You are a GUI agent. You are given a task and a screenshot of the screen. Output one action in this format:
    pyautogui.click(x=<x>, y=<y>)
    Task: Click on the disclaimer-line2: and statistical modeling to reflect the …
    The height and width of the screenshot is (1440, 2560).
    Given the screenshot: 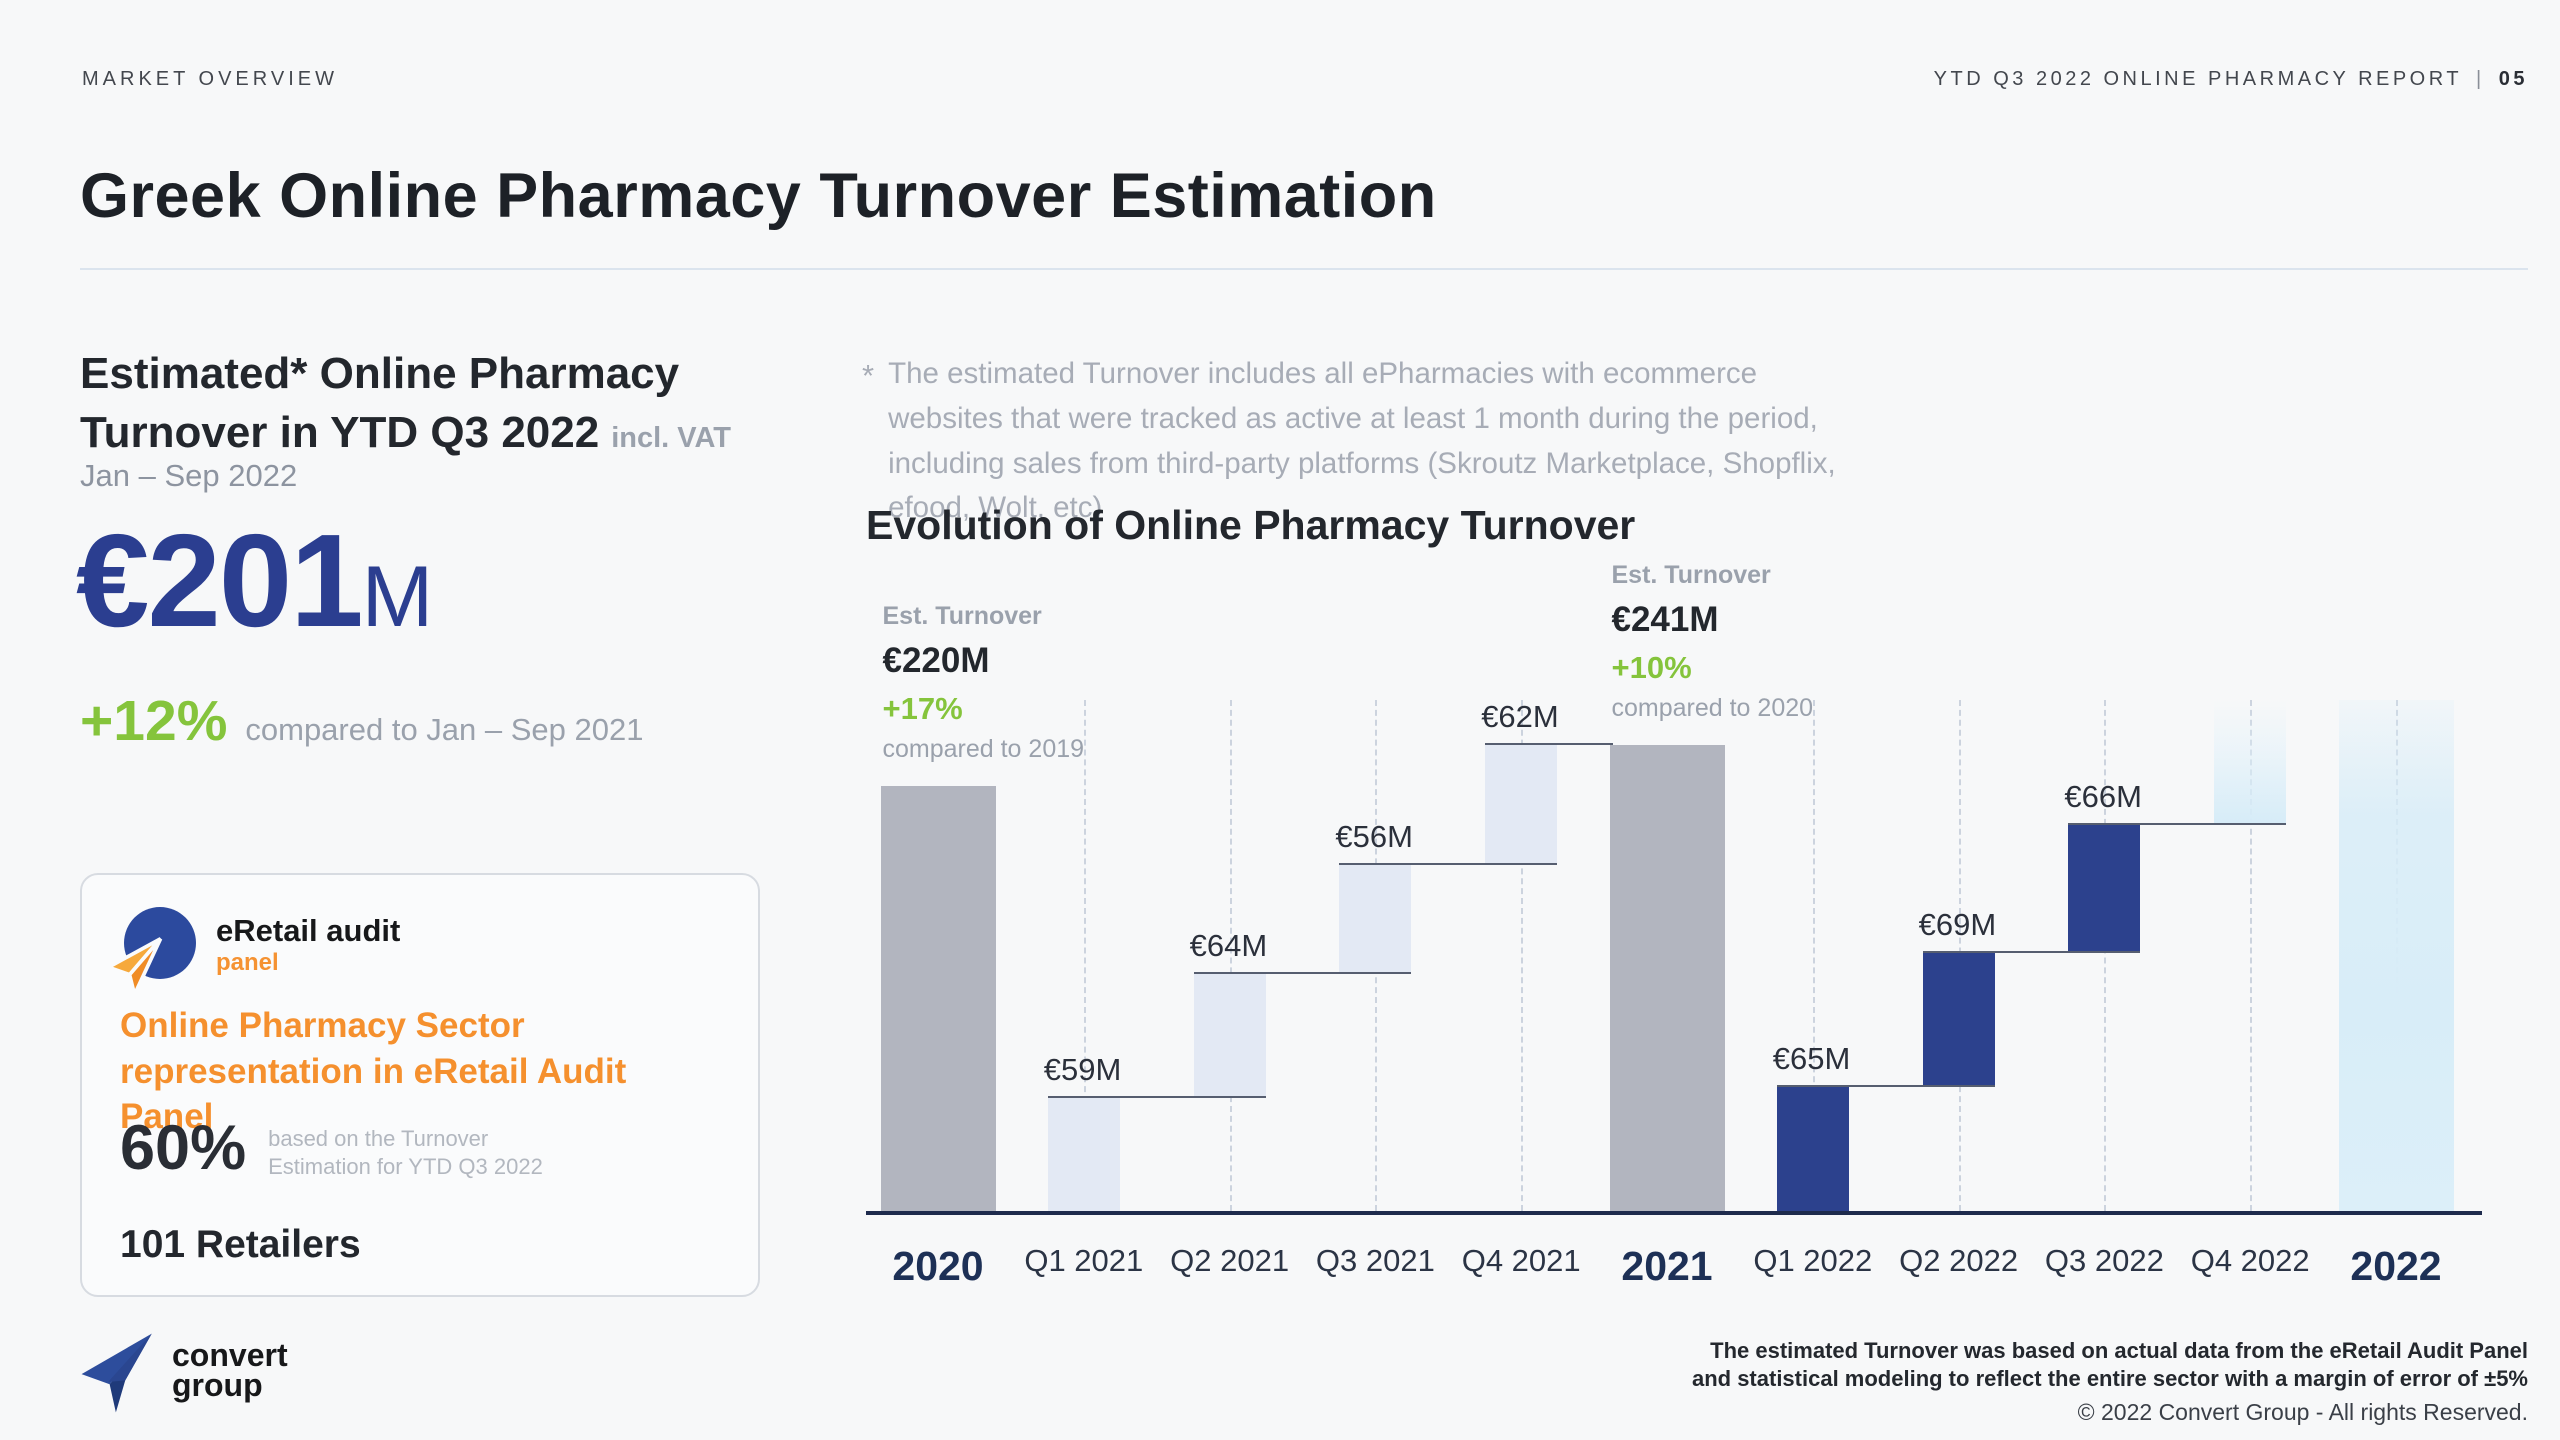 What is the action you would take?
    pyautogui.click(x=2109, y=1379)
    